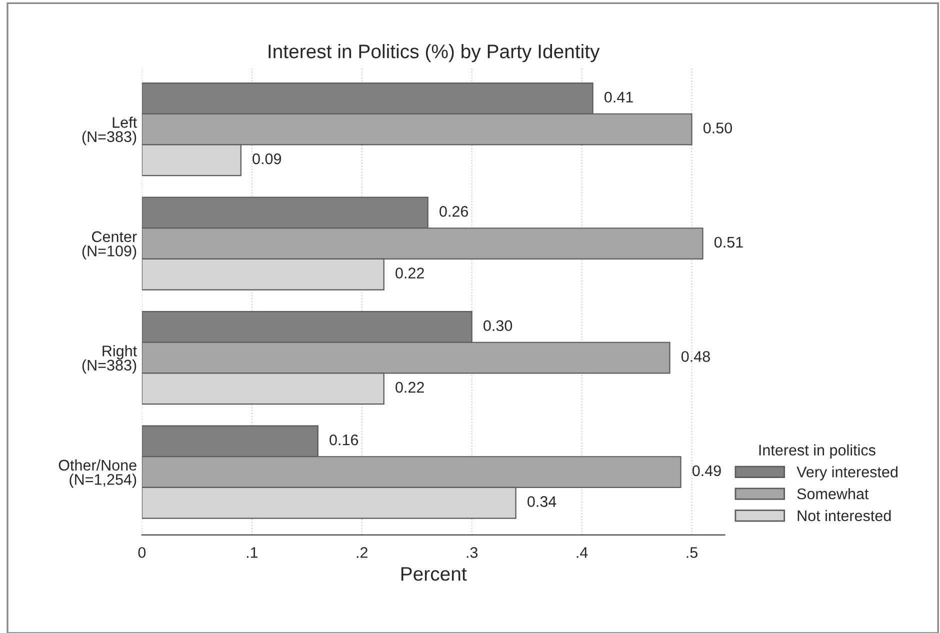 Image resolution: width=940 pixels, height=633 pixels. Describe the element at coordinates (434, 574) in the screenshot. I see `x-axis-title: Percent` at that location.